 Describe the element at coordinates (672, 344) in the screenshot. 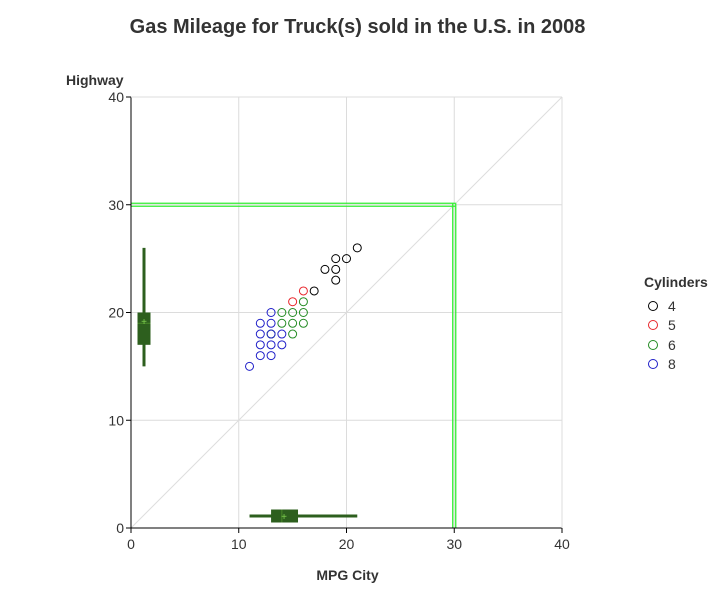

I see `legend-label: 6` at that location.